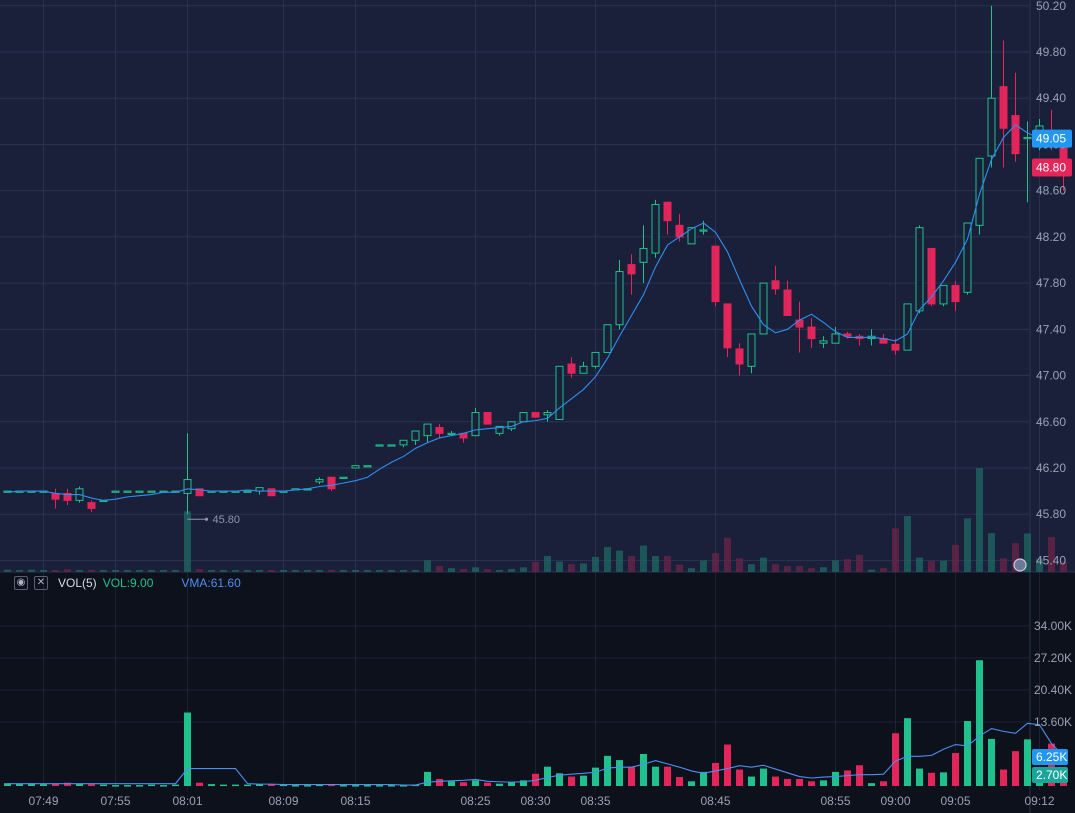  Describe the element at coordinates (1020, 565) in the screenshot. I see `scroll-to-latest-button` at that location.